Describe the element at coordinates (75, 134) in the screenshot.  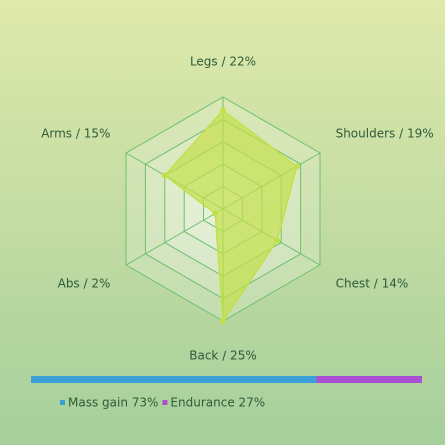
I see `category-label: Arms / 15%` at that location.